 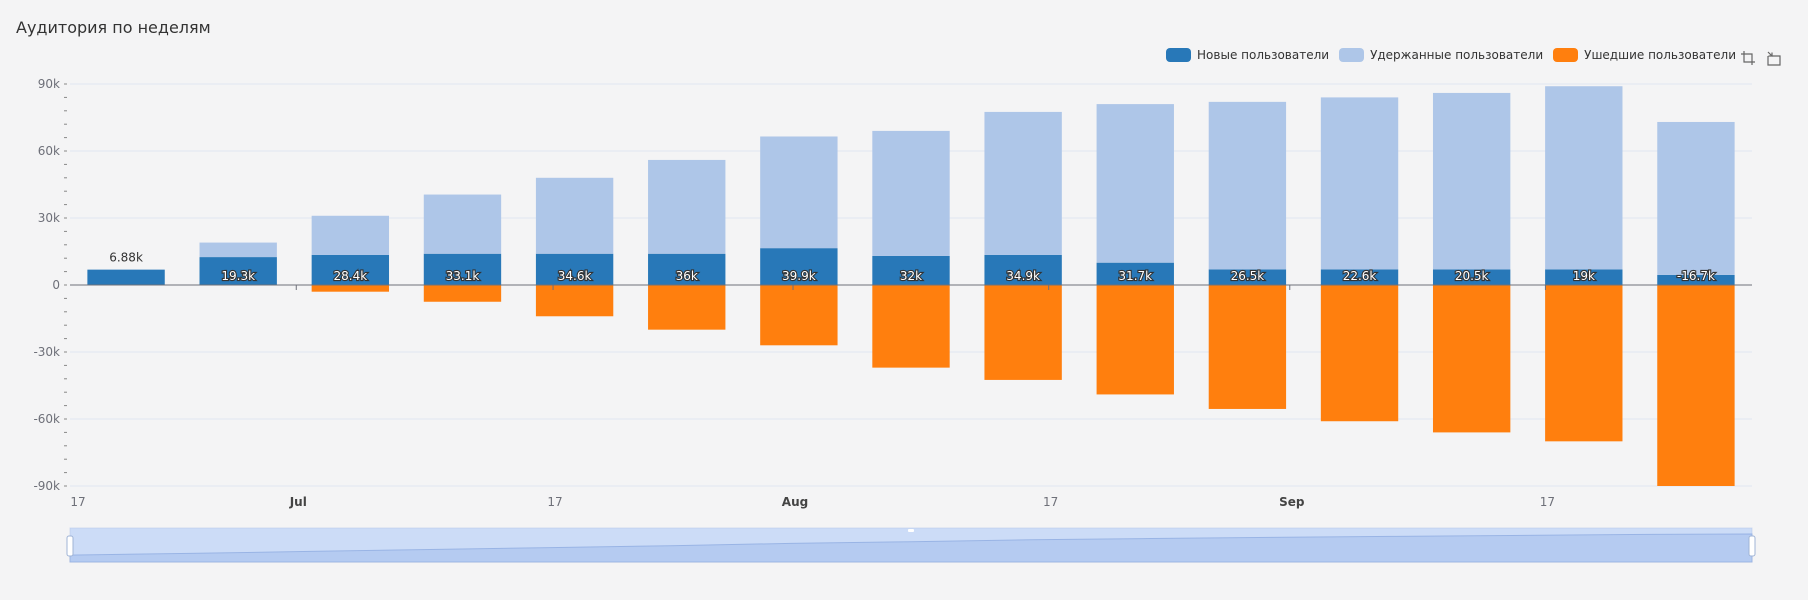 I want to click on data-label: 26.5k, so click(x=1248, y=276).